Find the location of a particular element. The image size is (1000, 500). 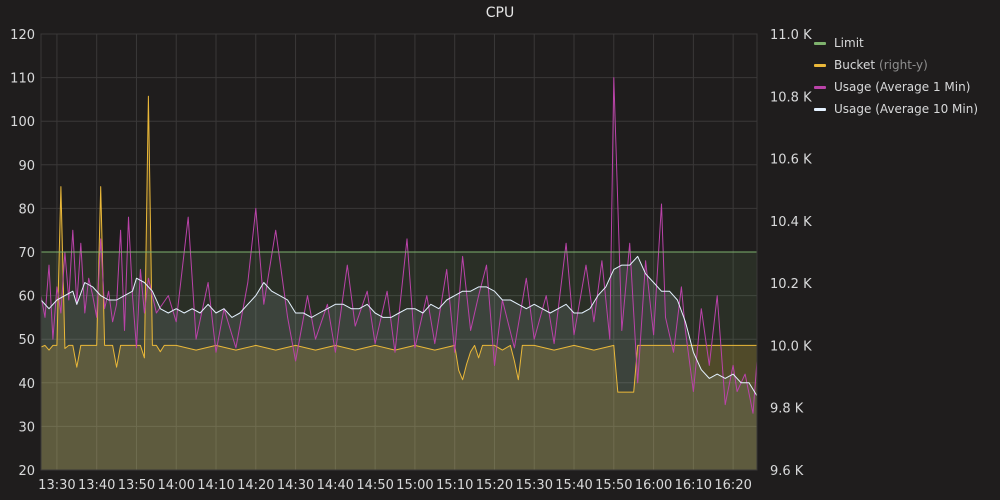

x-tick-label: 16:20 is located at coordinates (732, 485).